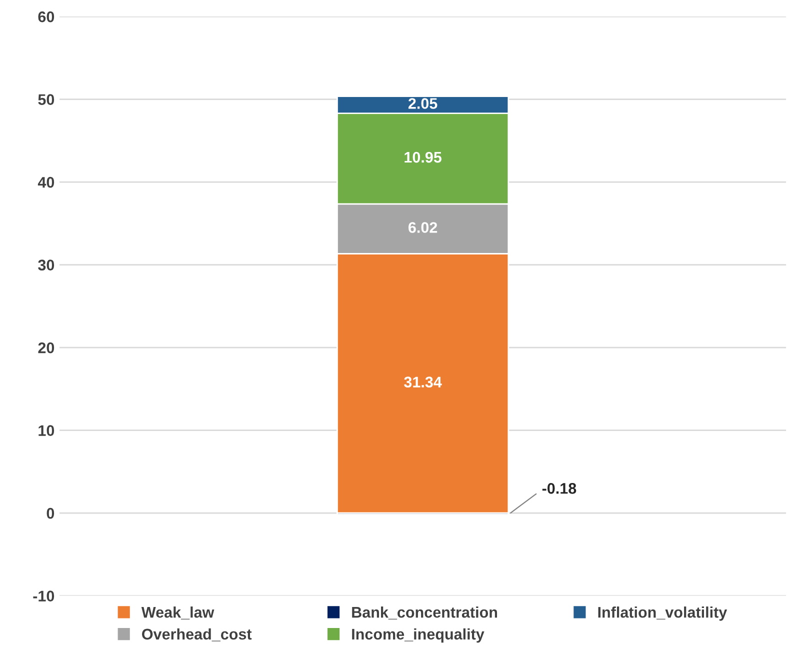 The height and width of the screenshot is (662, 794). Describe the element at coordinates (559, 488) in the screenshot. I see `data-label: -0.18` at that location.